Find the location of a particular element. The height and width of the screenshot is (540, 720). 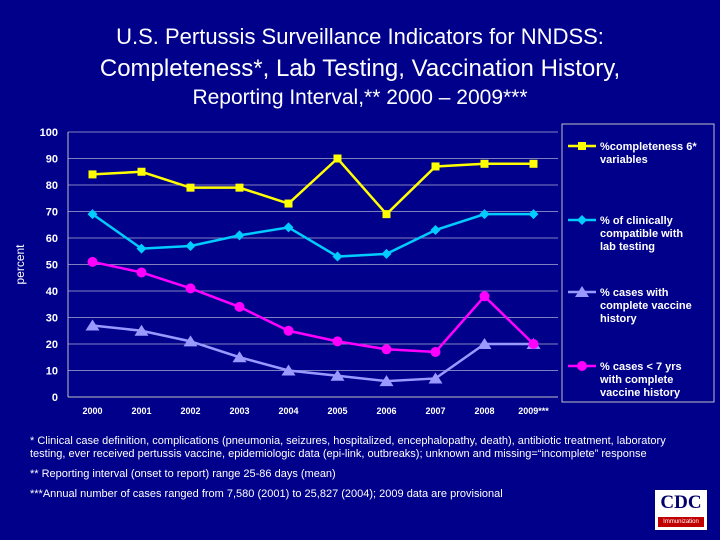

y-tick-label: 10 is located at coordinates (52, 372).